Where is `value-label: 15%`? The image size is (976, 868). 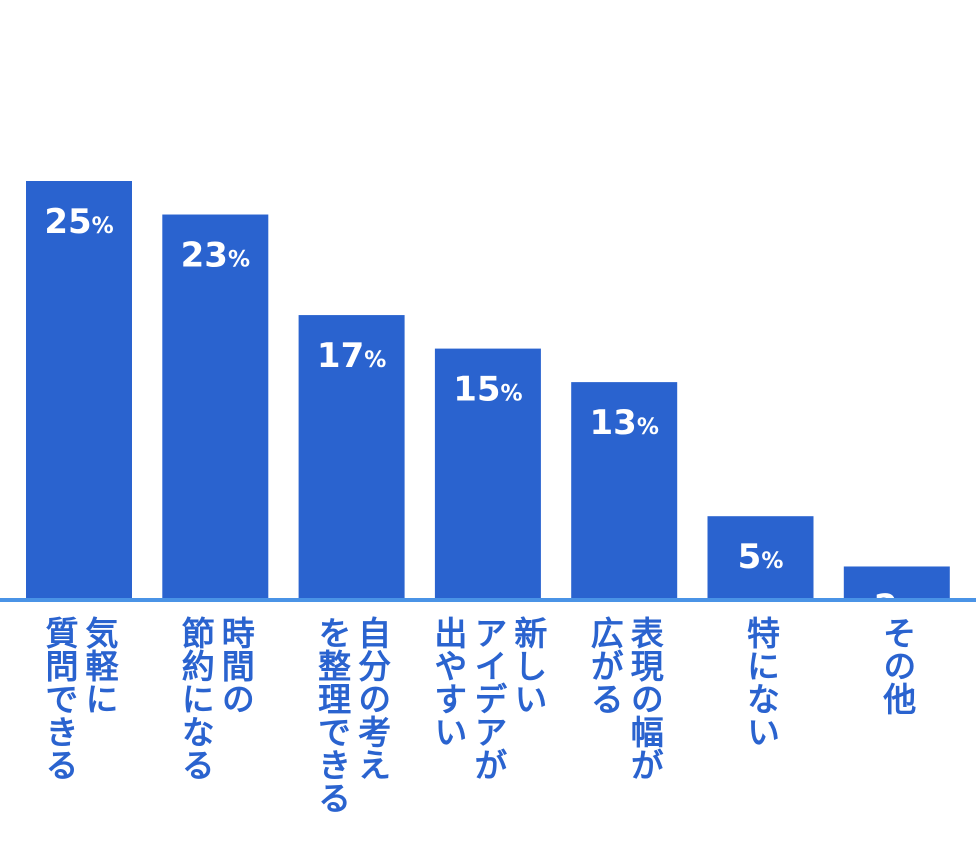
value-label: 15% is located at coordinates (487, 390).